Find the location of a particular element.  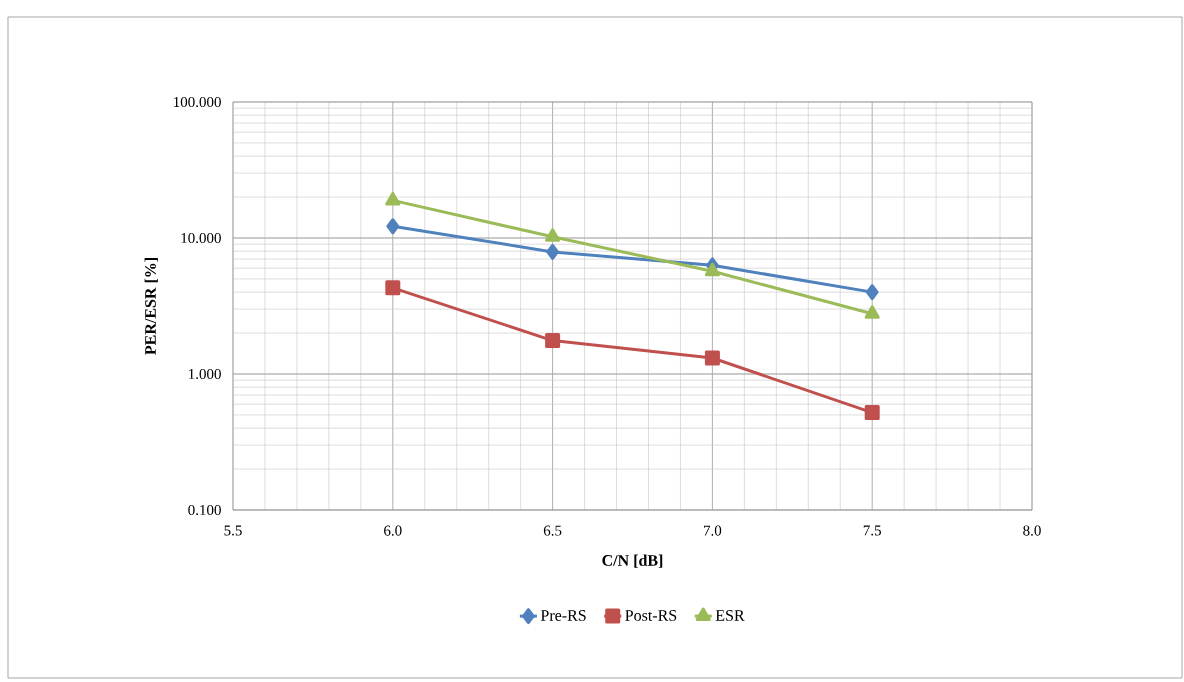

y-tick-label: 0.100 is located at coordinates (204, 510).